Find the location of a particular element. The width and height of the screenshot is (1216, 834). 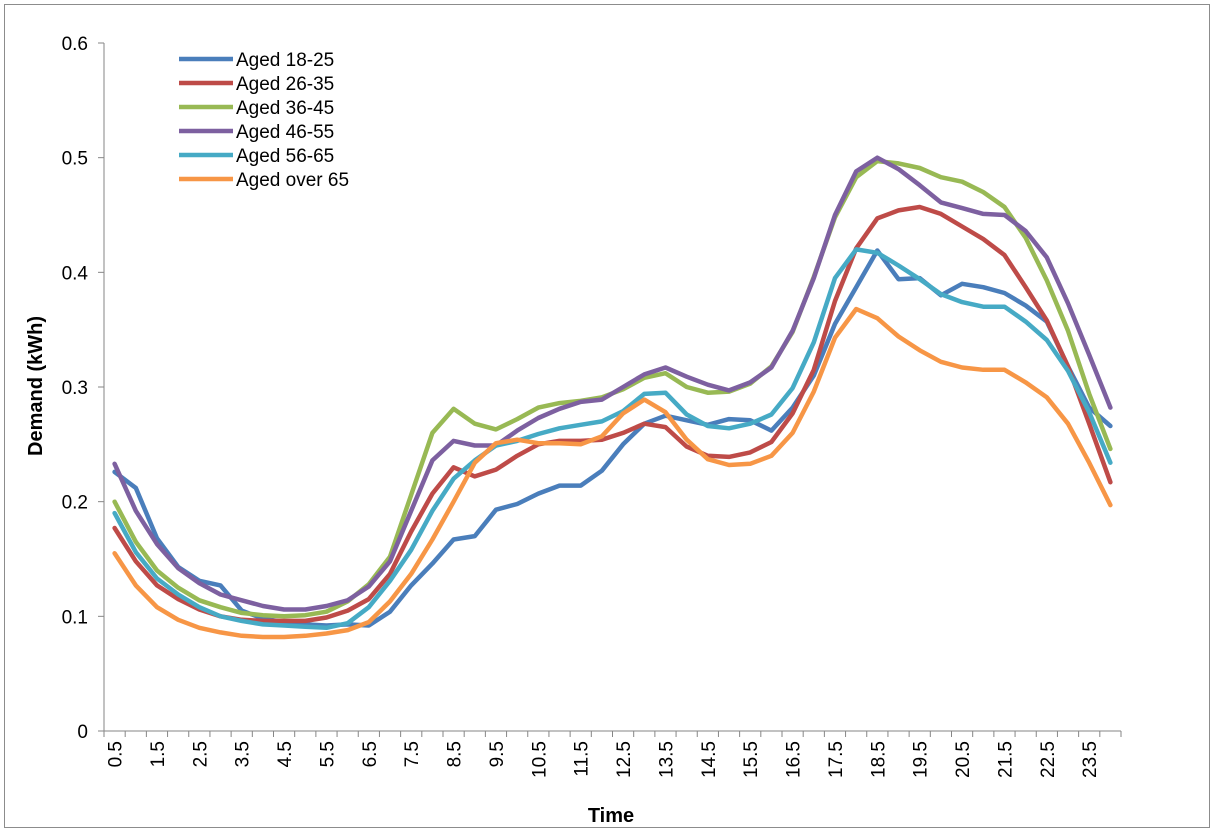

x-tick-label: 8.5 is located at coordinates (455, 754).